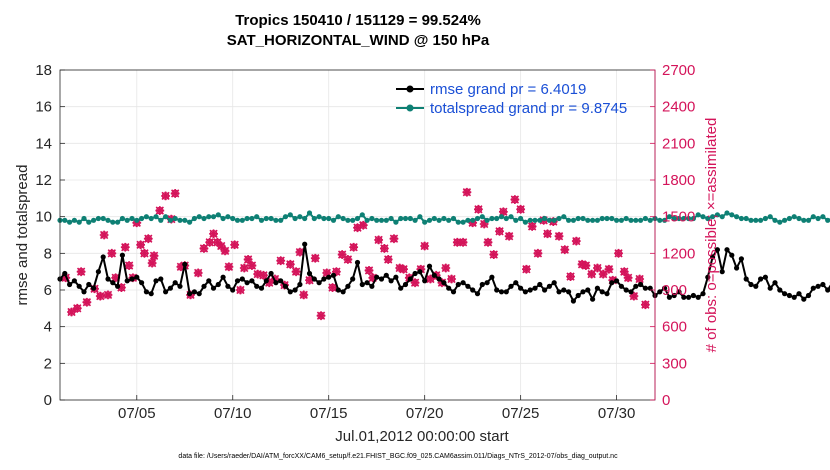  What do you see at coordinates (48, 327) in the screenshot?
I see `y-tick-label: 4` at bounding box center [48, 327].